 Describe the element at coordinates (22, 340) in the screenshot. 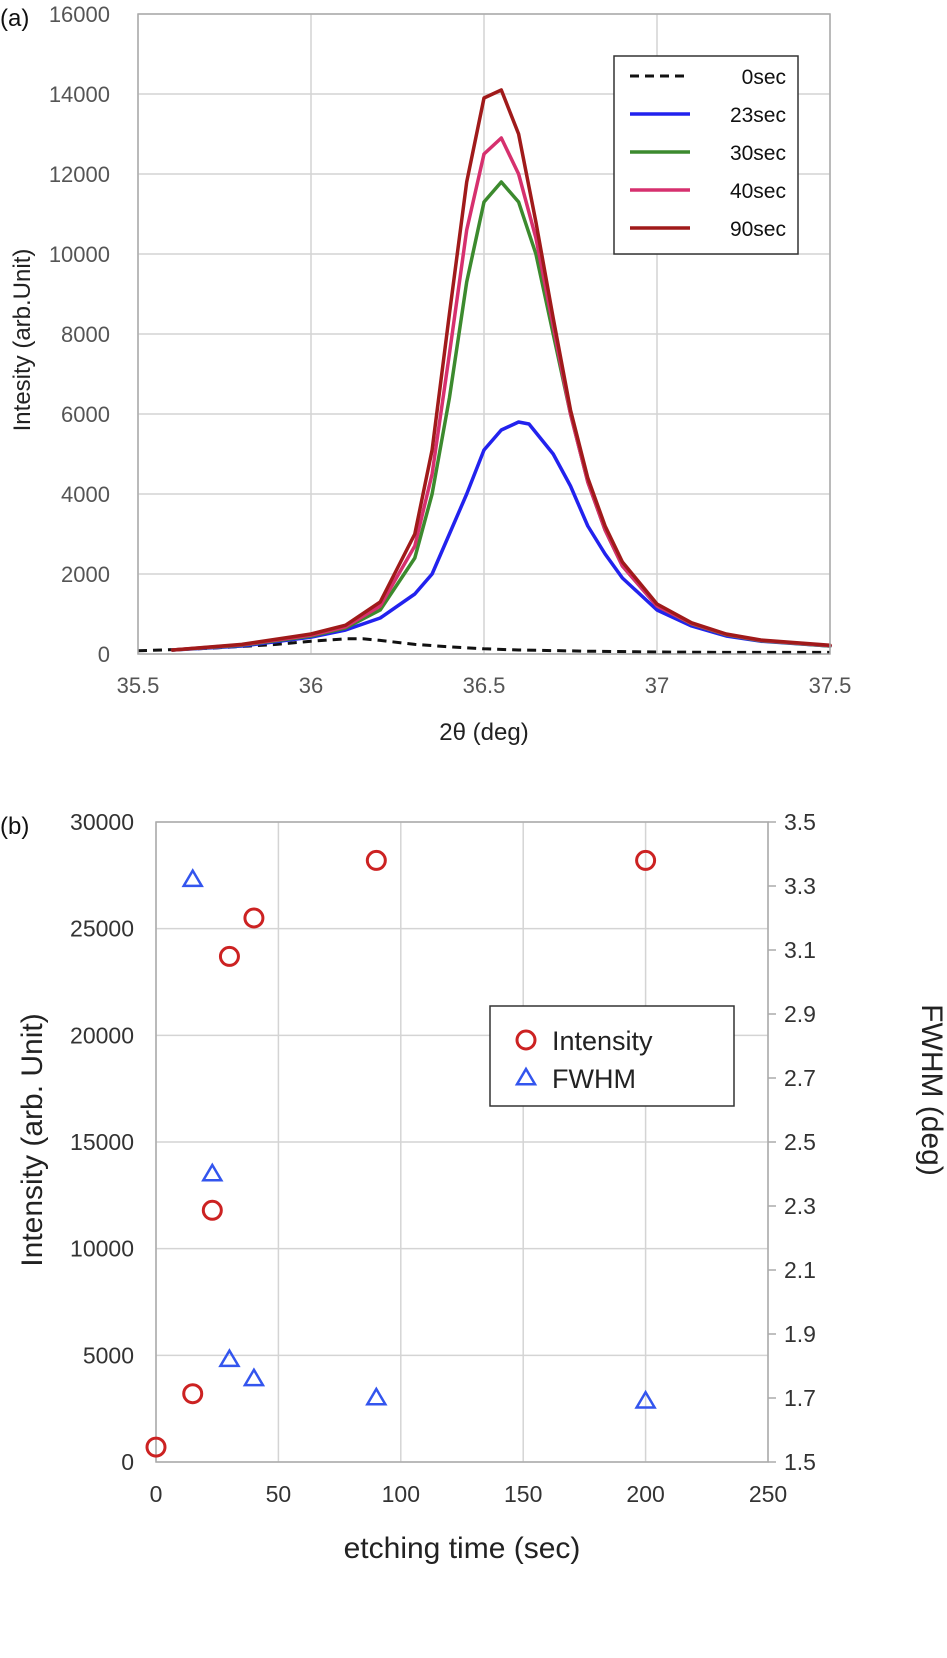

I see `panel-a-y-axis-title: Intesity (arb.Unit)` at that location.